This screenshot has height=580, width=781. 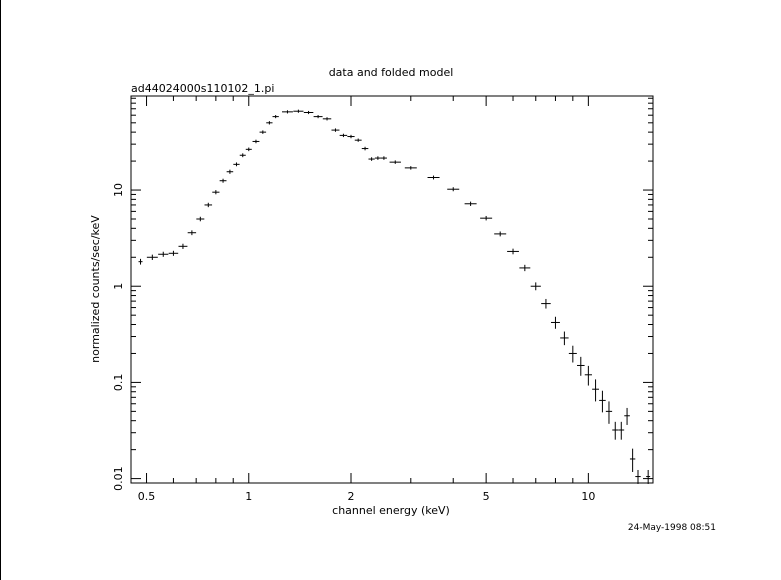 What do you see at coordinates (248, 496) in the screenshot?
I see `x-tick-label: 1` at bounding box center [248, 496].